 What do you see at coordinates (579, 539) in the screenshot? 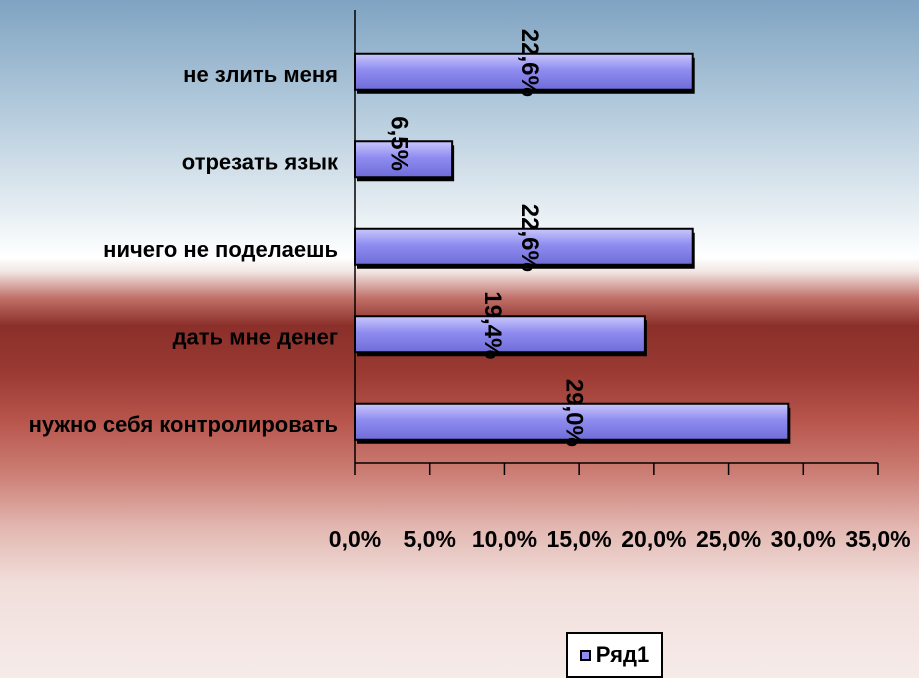
I see `x-tick-label: 15,0%` at bounding box center [579, 539].